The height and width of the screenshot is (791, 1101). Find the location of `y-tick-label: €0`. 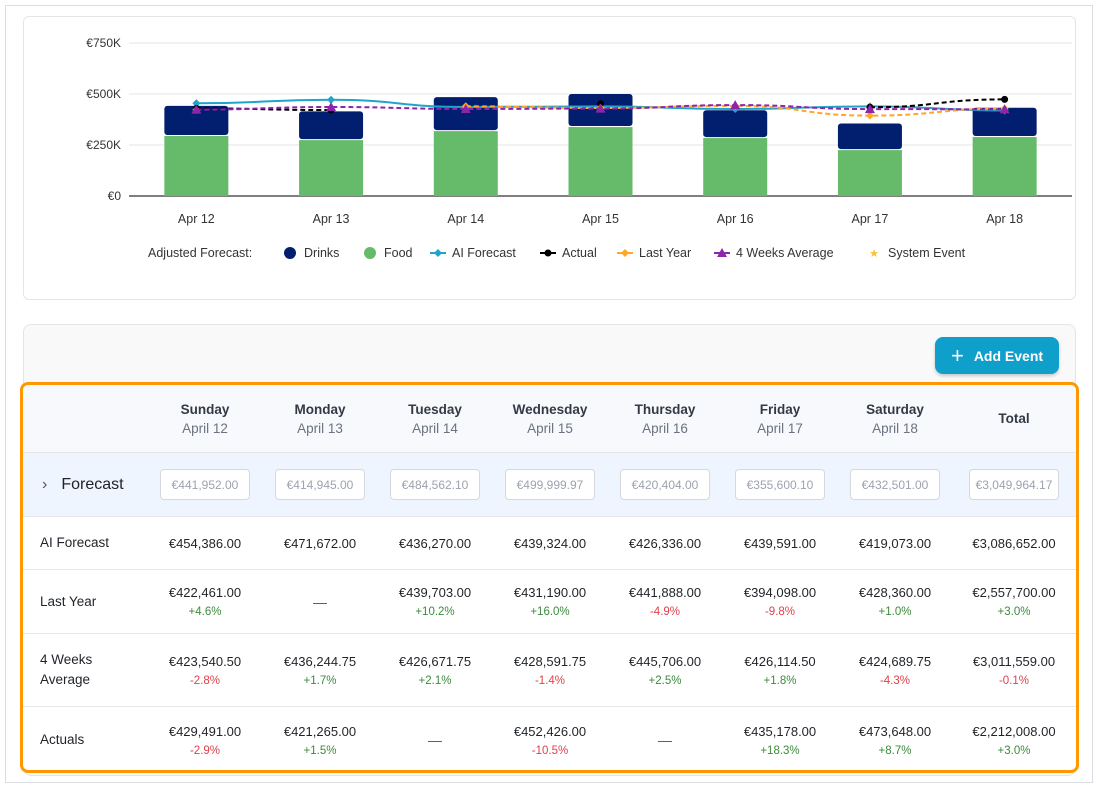

y-tick-label: €0 is located at coordinates (115, 196).